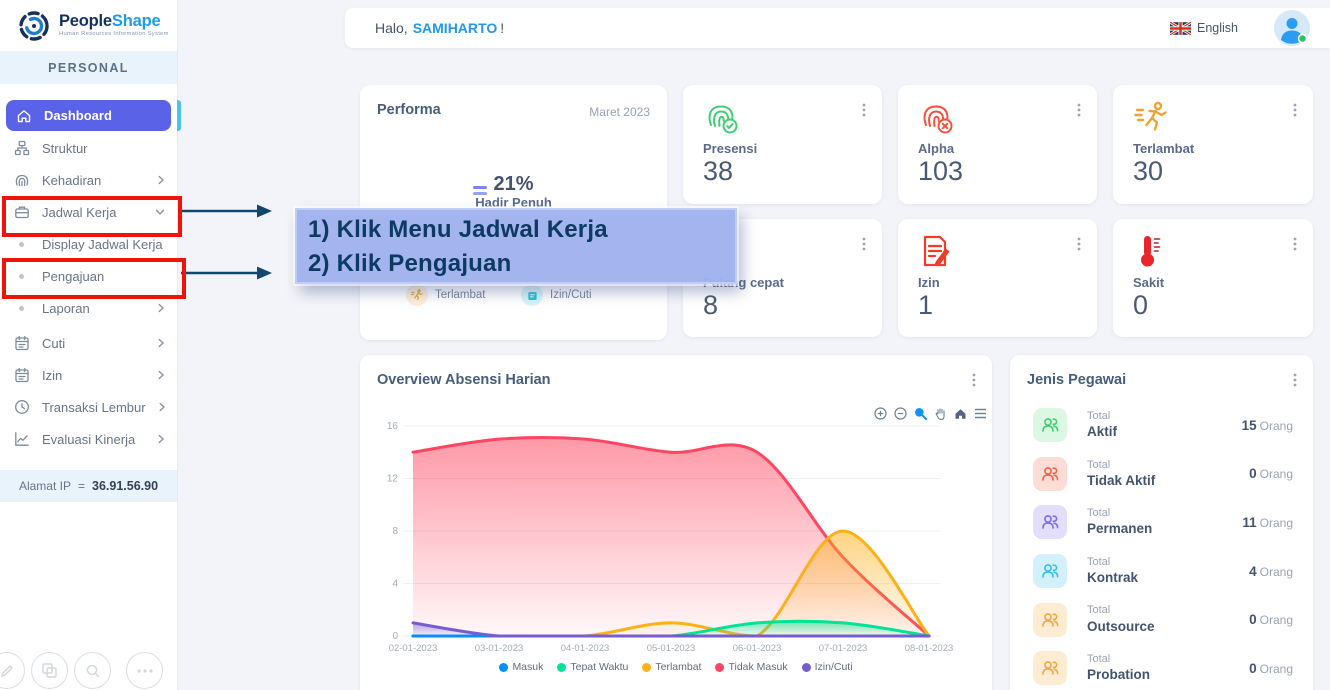 This screenshot has width=1330, height=690. I want to click on legend-item-masuk: Masuk, so click(521, 667).